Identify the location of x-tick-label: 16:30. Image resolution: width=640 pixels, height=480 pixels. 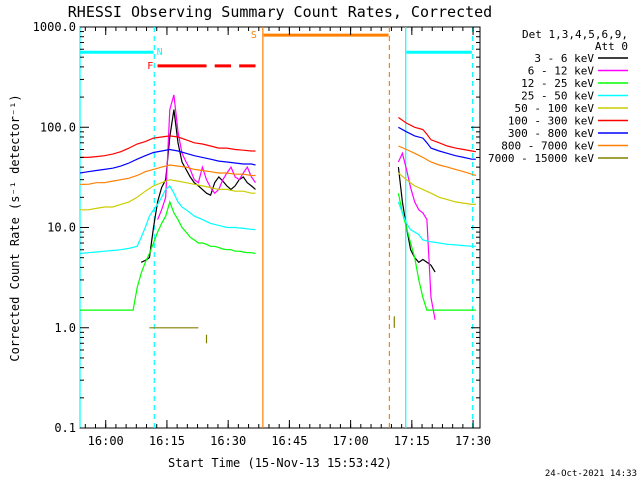
(228, 441).